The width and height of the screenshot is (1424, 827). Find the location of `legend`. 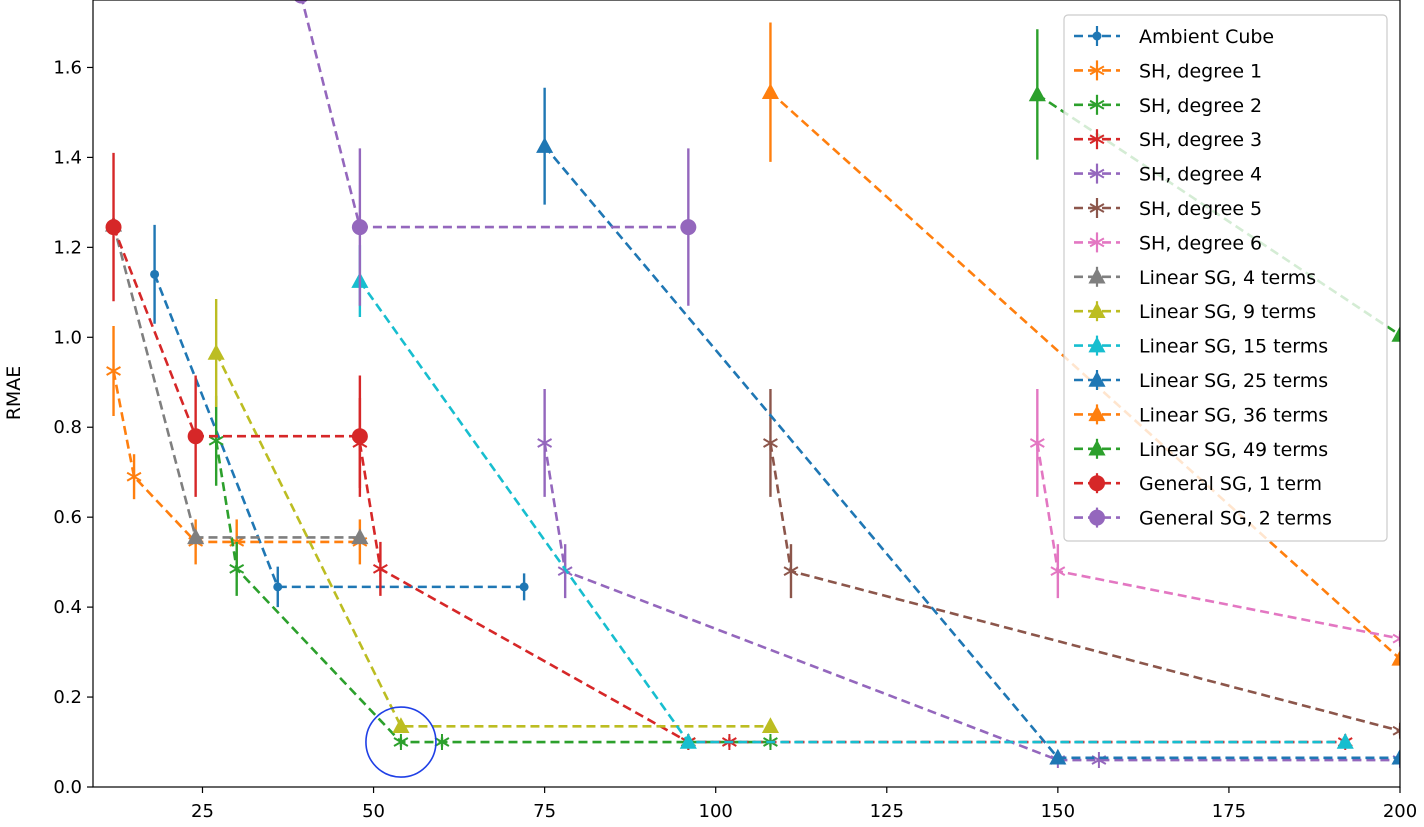

legend is located at coordinates (1225, 278).